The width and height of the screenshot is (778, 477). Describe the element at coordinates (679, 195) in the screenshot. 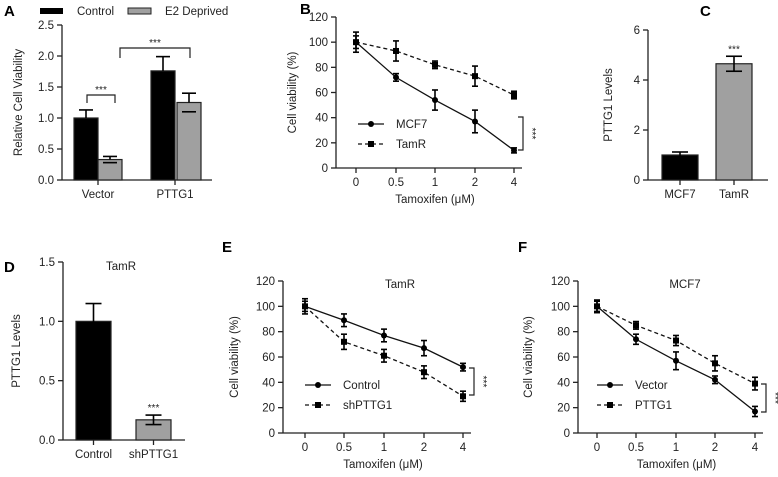

I see `x-tick-label: MCF7` at that location.